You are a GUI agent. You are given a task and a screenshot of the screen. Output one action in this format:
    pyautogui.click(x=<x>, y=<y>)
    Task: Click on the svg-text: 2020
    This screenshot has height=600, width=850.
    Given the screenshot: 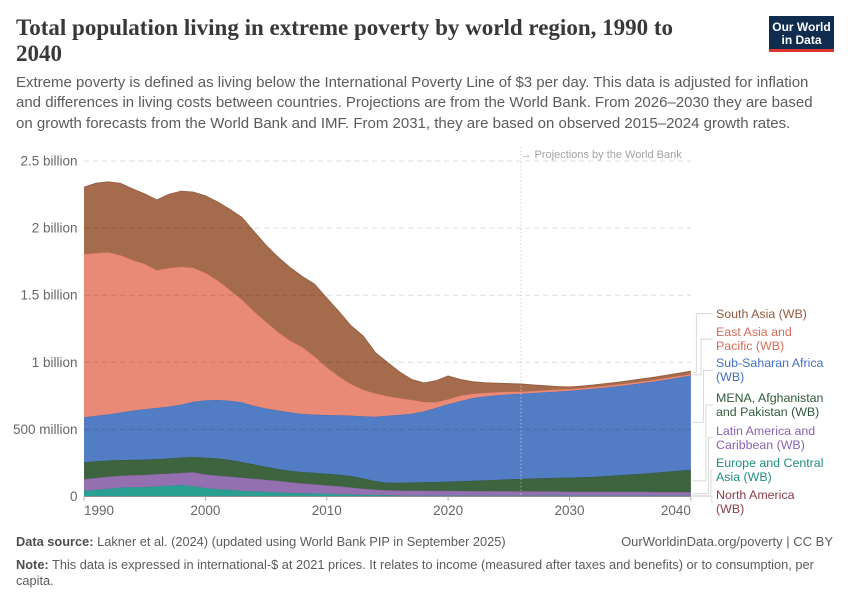 What is the action you would take?
    pyautogui.click(x=448, y=510)
    